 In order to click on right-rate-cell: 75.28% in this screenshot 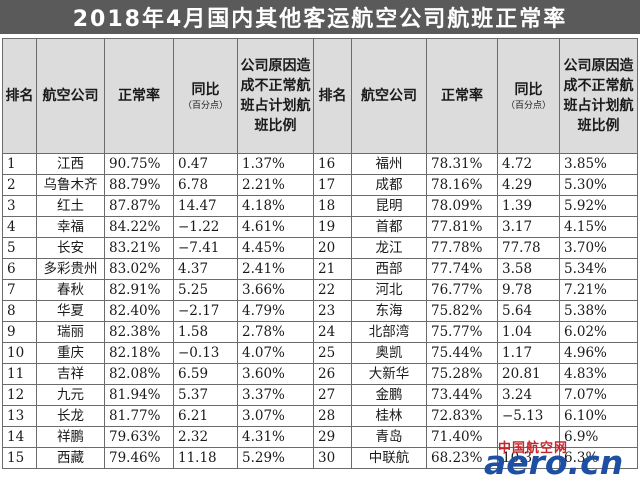, I will do `click(462, 374)`.